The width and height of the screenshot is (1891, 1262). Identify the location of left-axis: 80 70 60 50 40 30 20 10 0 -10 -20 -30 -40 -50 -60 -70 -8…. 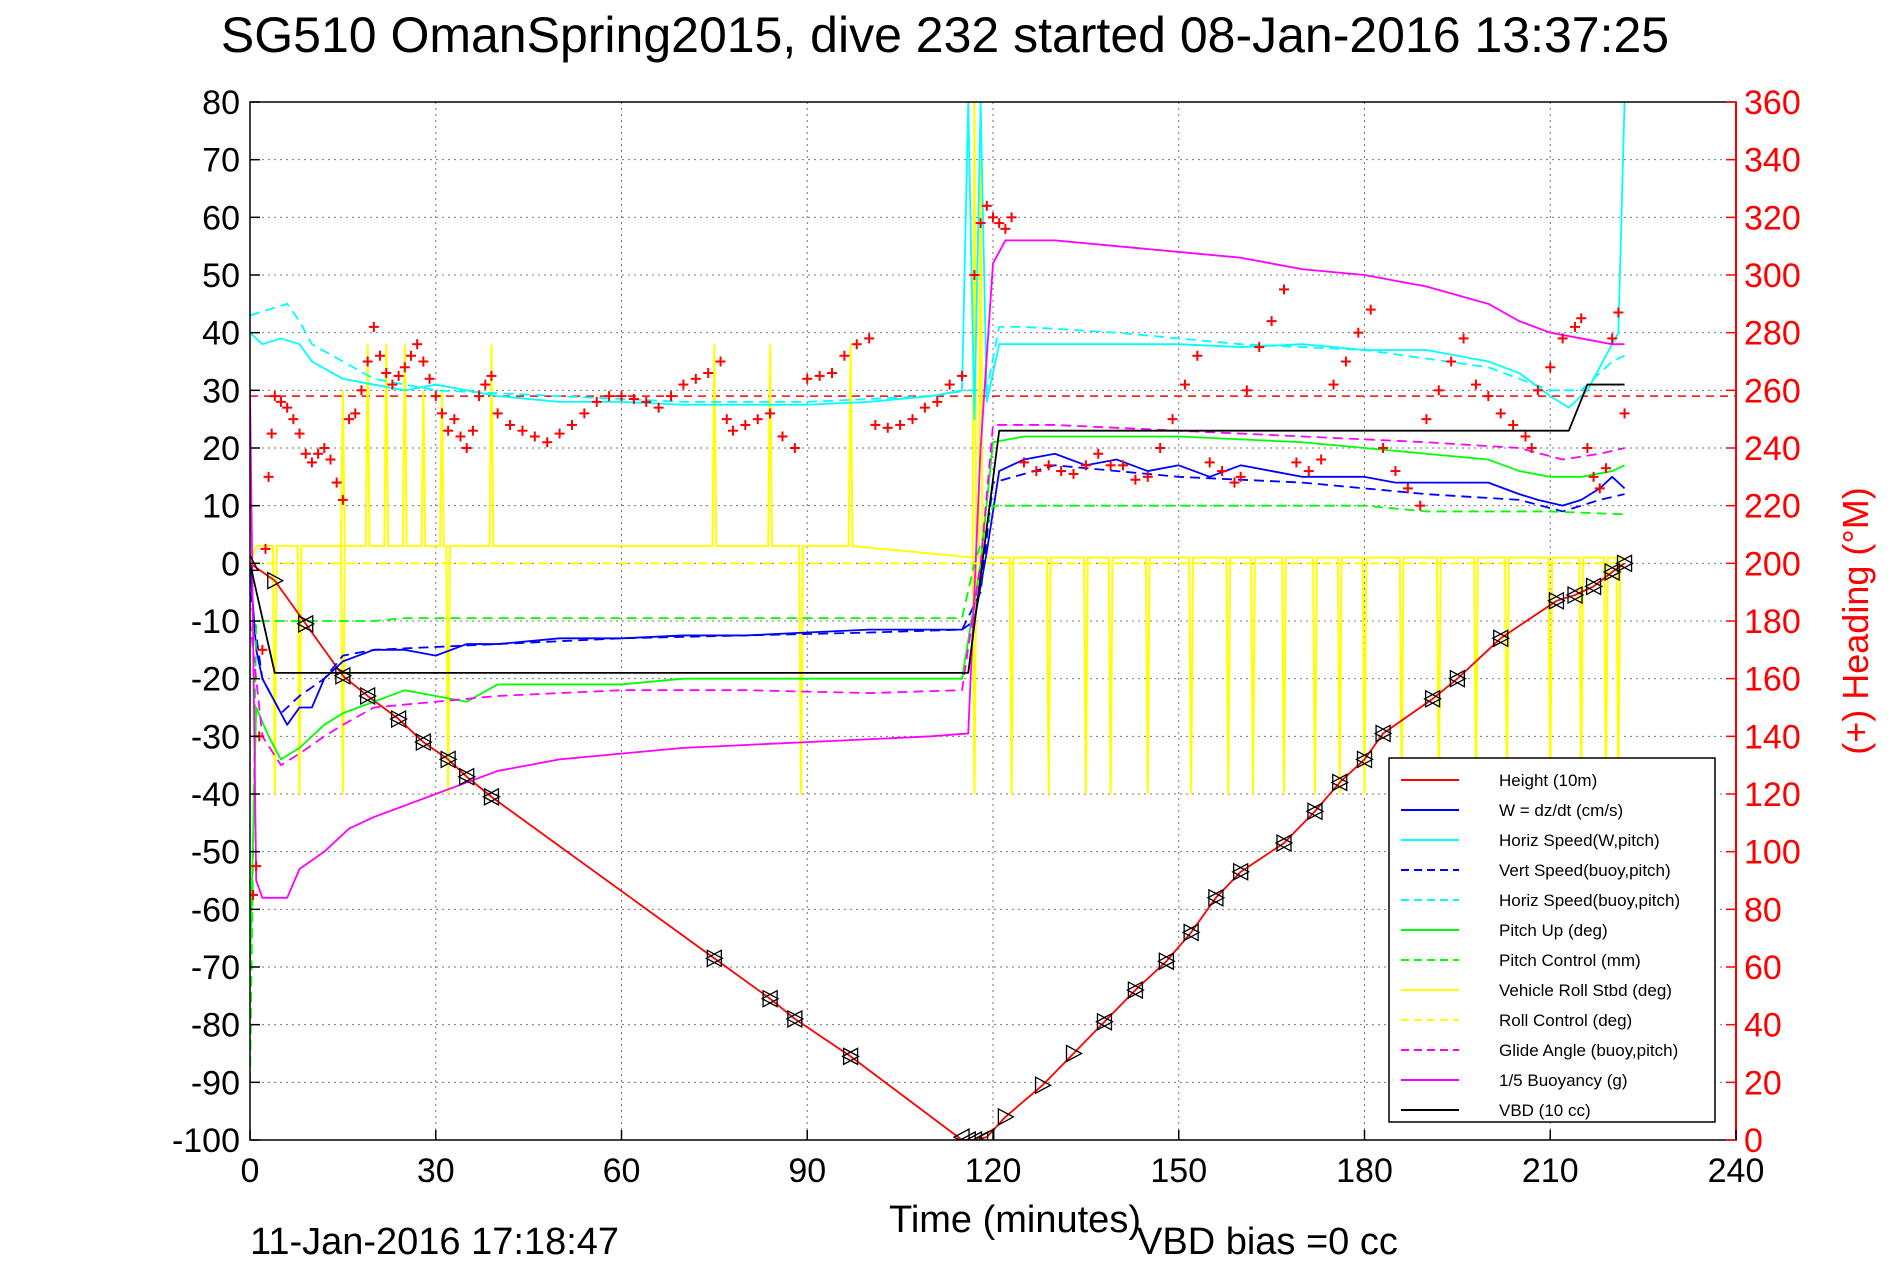
(216, 622).